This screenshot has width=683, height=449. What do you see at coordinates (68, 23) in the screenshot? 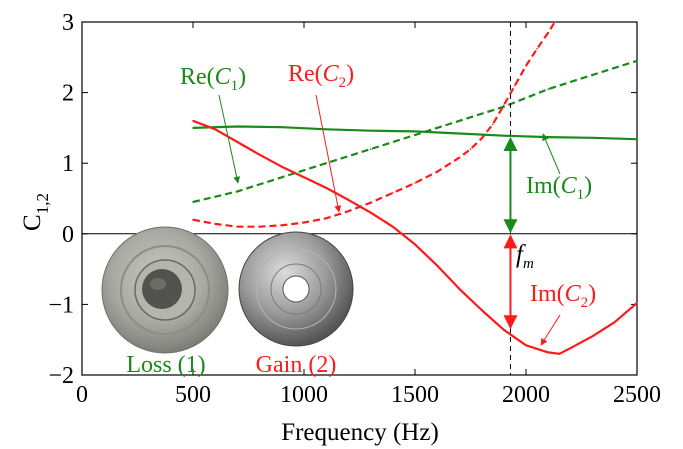
I see `y-tick-label: 3` at bounding box center [68, 23].